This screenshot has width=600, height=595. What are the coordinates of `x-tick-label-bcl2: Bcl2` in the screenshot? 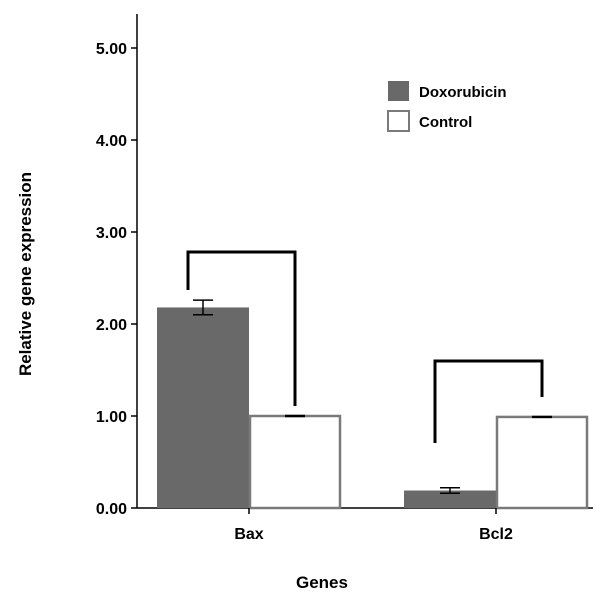 It's located at (496, 534).